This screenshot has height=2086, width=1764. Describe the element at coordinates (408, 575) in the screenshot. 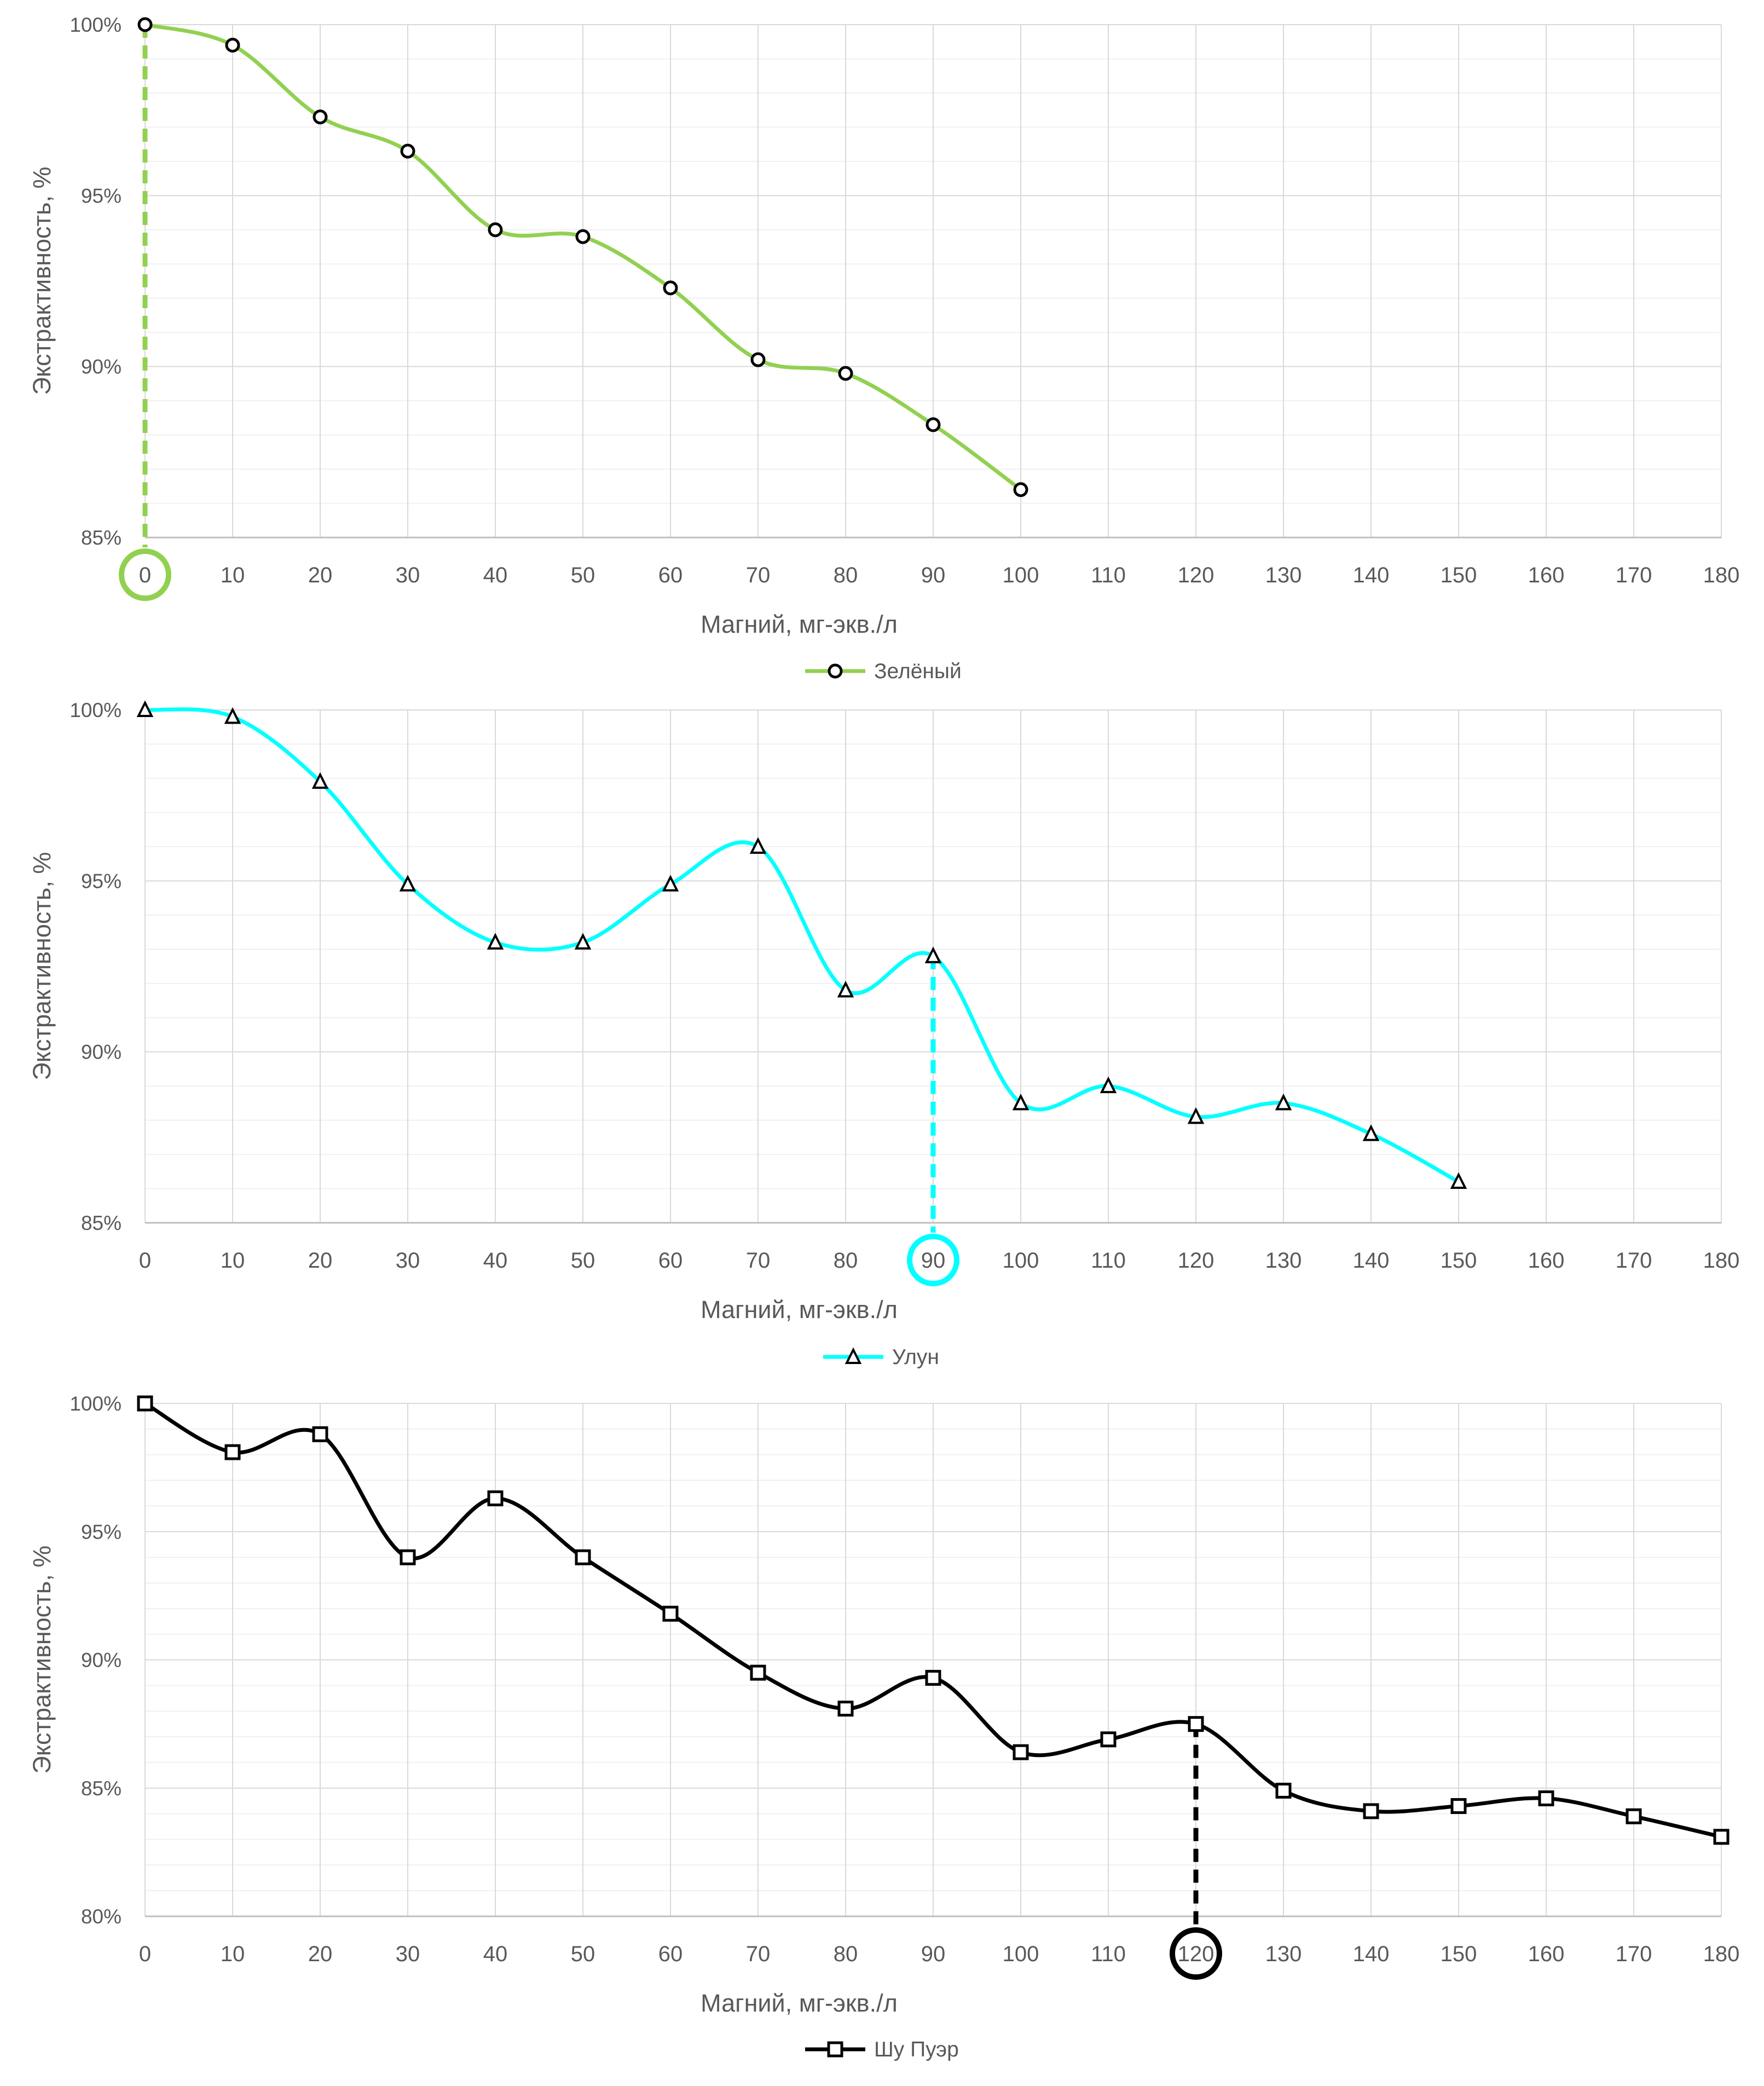

I see `x-tick-label: 30` at that location.